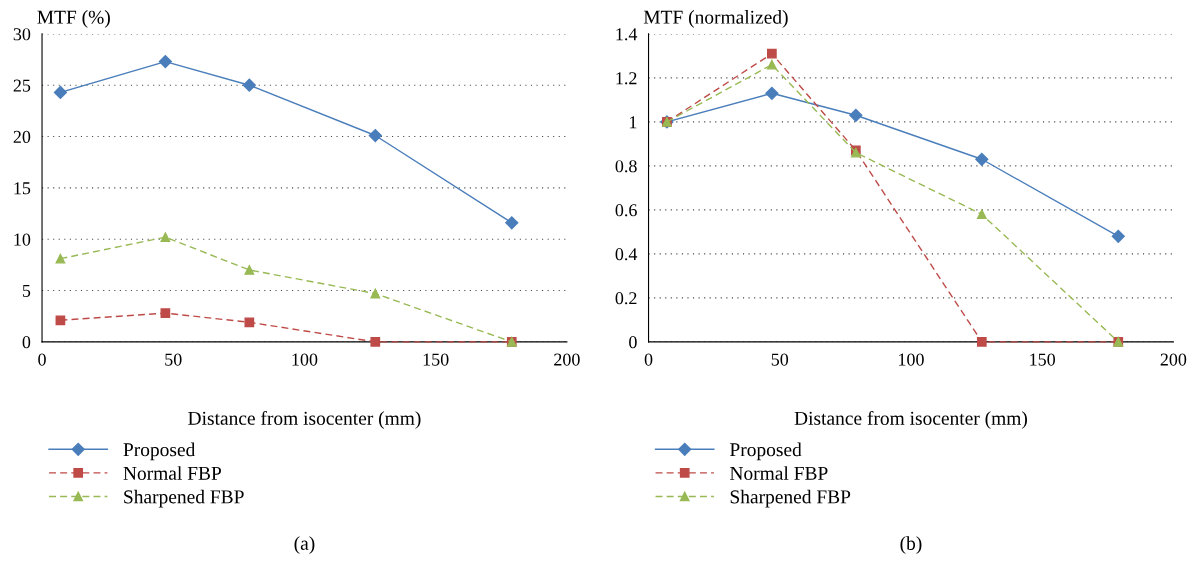  I want to click on y-tick-label: 0.8, so click(626, 166).